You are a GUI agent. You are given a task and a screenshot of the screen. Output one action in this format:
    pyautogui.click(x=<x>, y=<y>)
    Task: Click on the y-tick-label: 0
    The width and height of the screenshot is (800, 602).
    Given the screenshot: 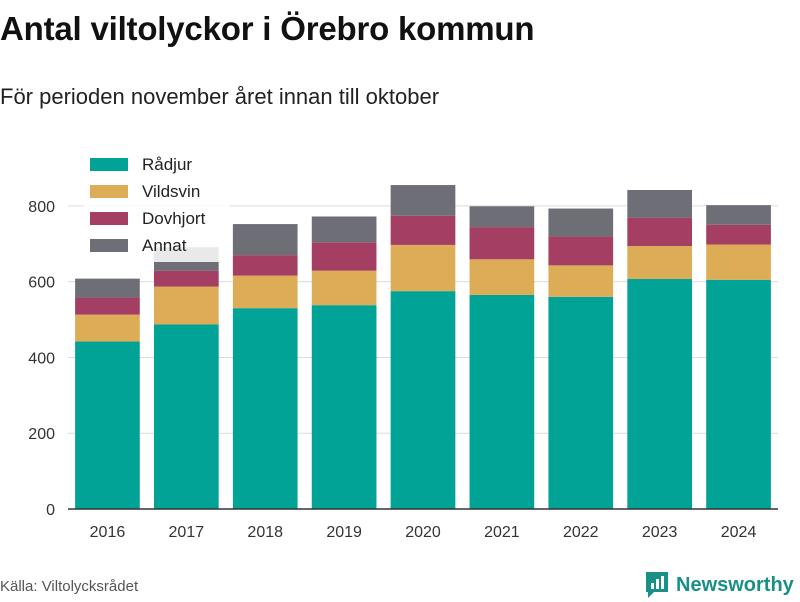 What is the action you would take?
    pyautogui.click(x=50, y=510)
    